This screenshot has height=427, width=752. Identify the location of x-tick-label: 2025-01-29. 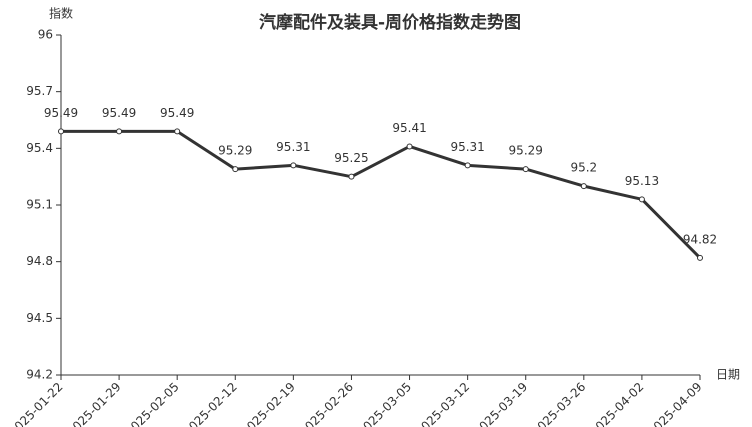
(93, 403).